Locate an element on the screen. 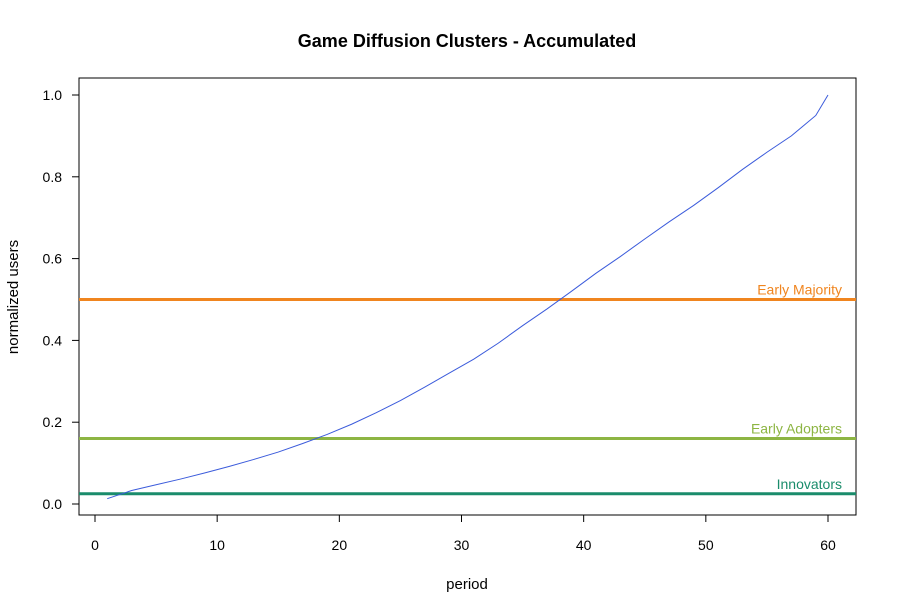 This screenshot has height=613, width=897. chart-title: Game Diffusion Clusters - Accumulated is located at coordinates (467, 41).